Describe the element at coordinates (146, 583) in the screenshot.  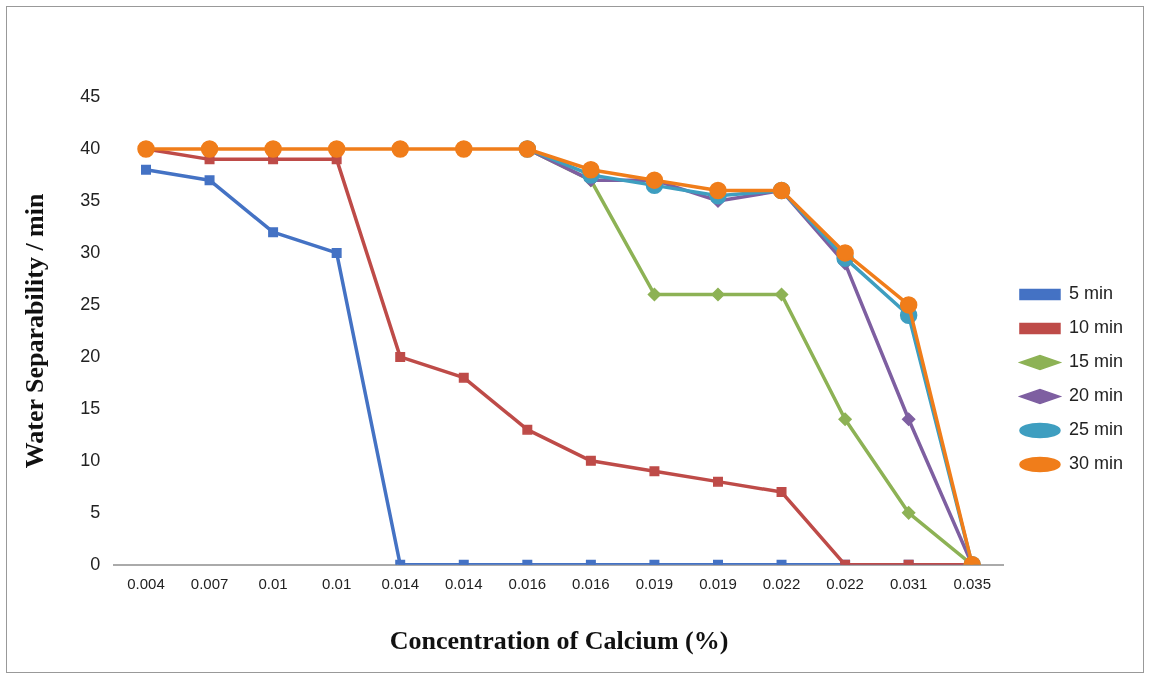
I see `x-tick-label: 0.004` at that location.